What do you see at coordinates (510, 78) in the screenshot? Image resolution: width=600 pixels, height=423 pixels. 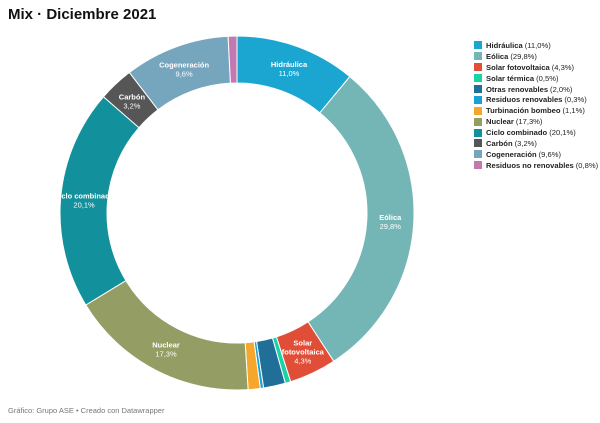 I see `legend-label: Solar térmica` at bounding box center [510, 78].